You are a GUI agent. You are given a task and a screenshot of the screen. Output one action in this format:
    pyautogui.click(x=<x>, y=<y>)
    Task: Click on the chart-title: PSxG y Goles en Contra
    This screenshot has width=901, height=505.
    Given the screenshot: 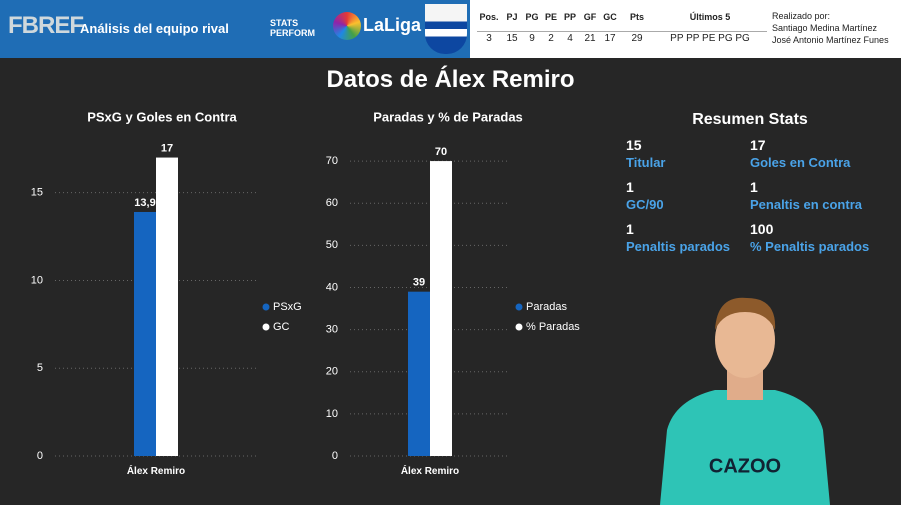 What is the action you would take?
    pyautogui.click(x=162, y=116)
    